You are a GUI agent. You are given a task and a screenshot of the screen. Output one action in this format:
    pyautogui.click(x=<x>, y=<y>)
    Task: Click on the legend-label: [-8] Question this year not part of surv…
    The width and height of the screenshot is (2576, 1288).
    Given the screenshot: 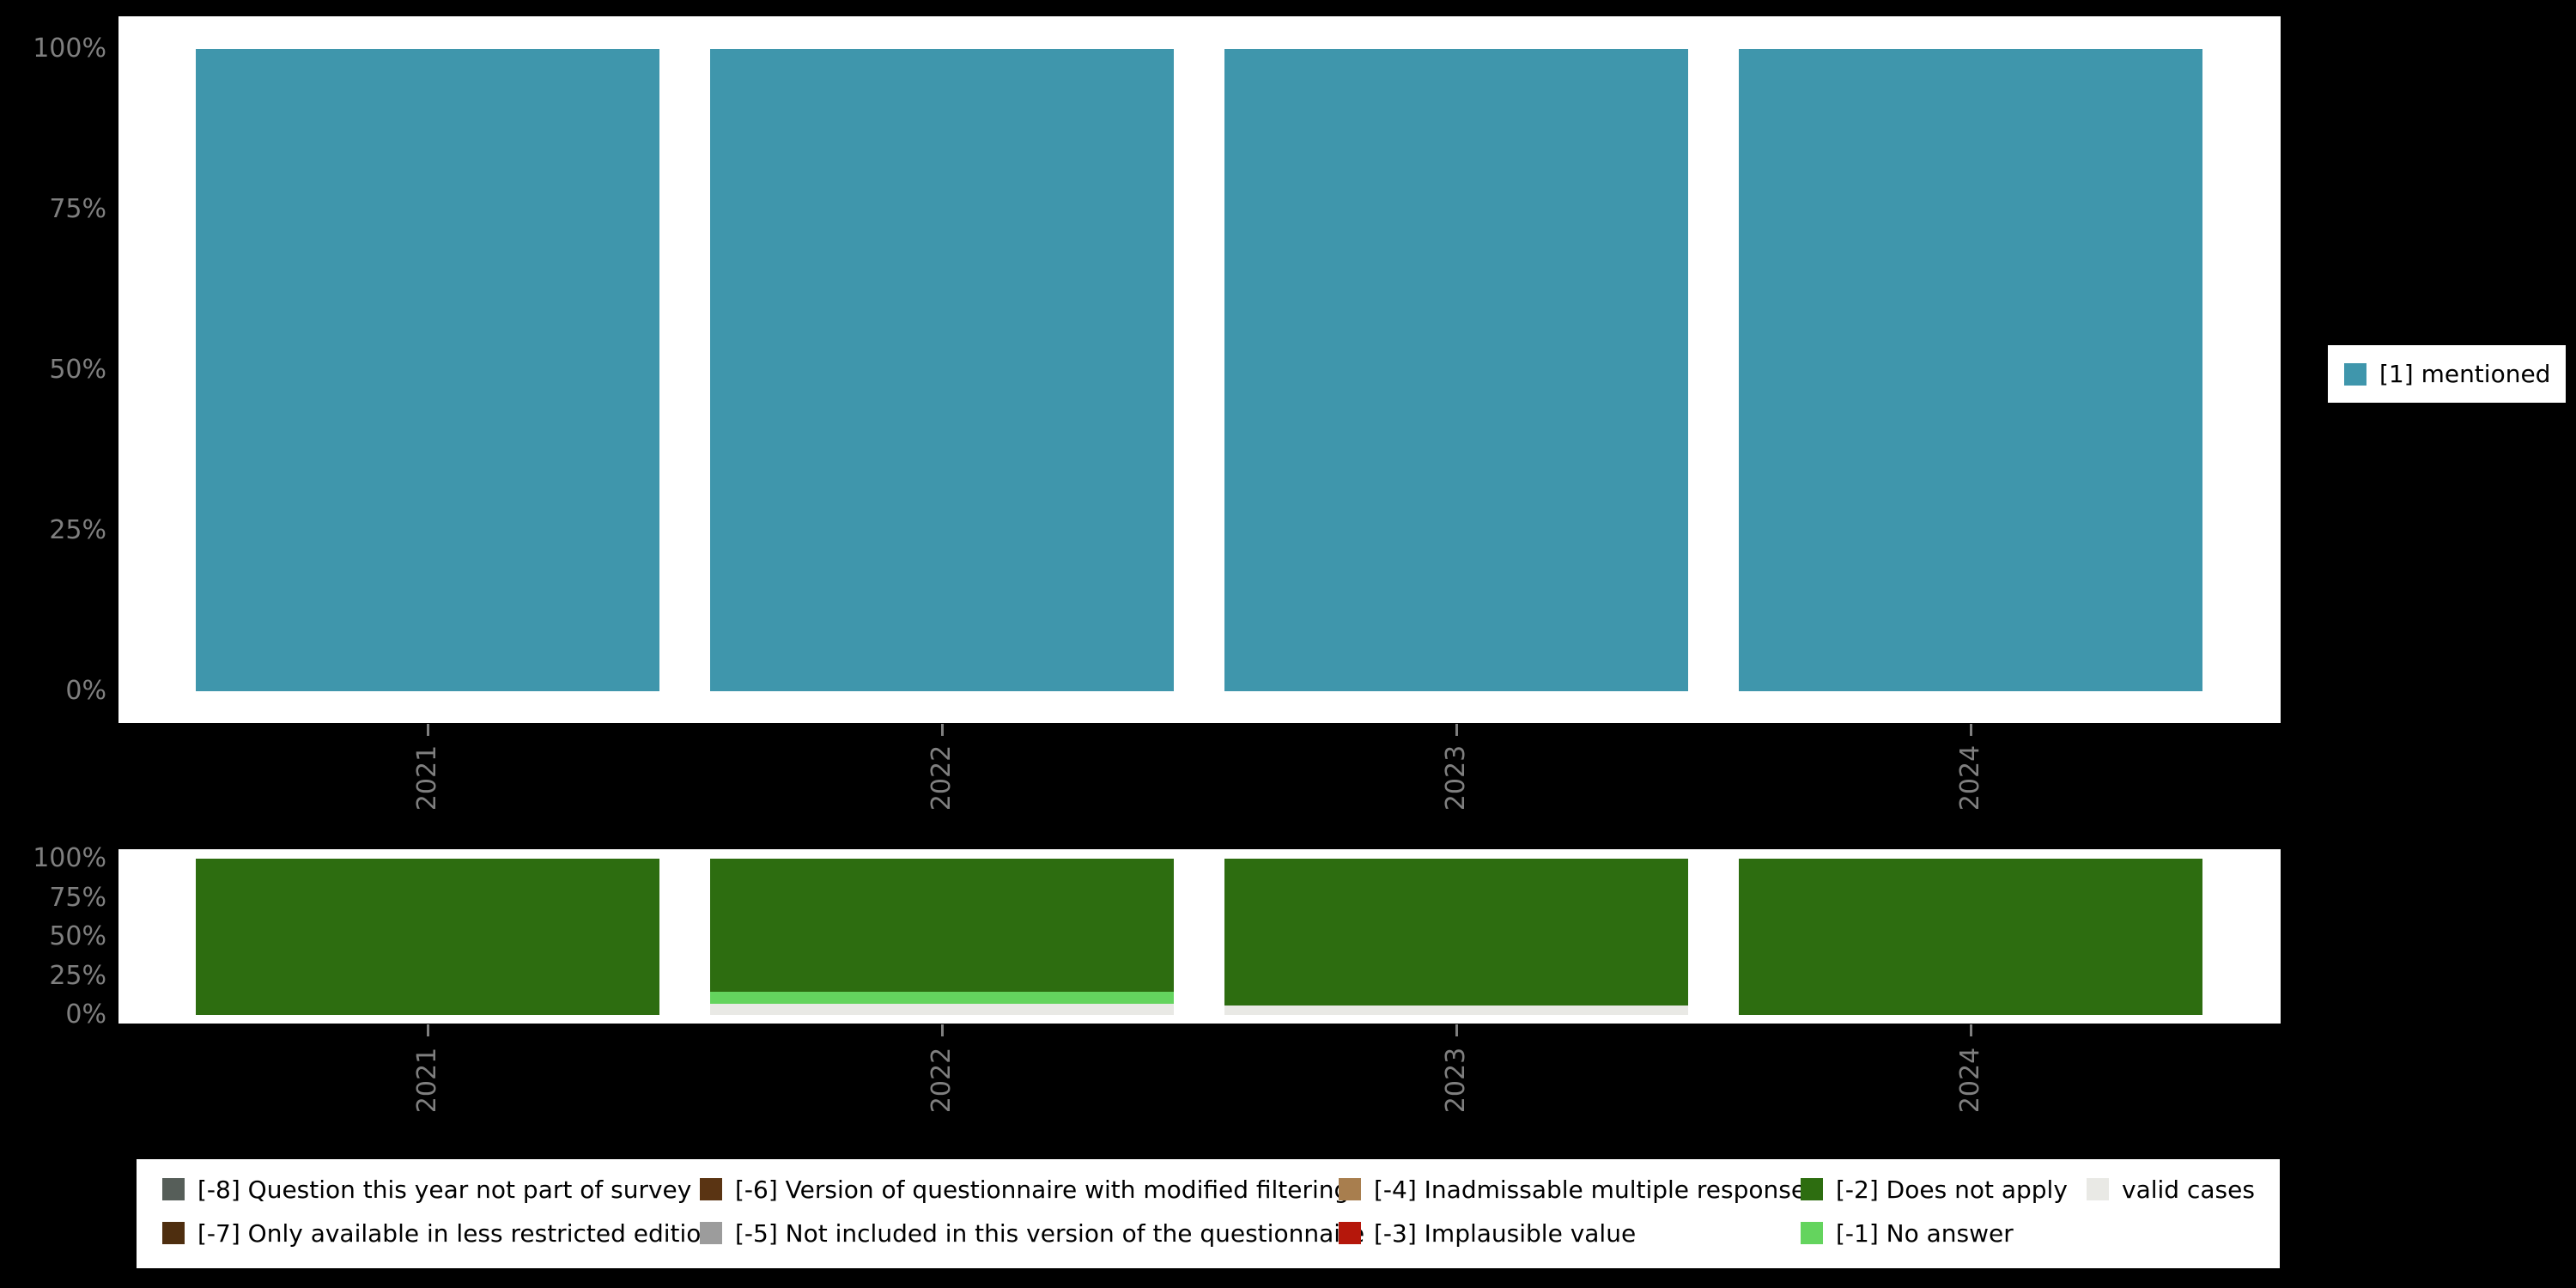 What is the action you would take?
    pyautogui.click(x=444, y=1189)
    